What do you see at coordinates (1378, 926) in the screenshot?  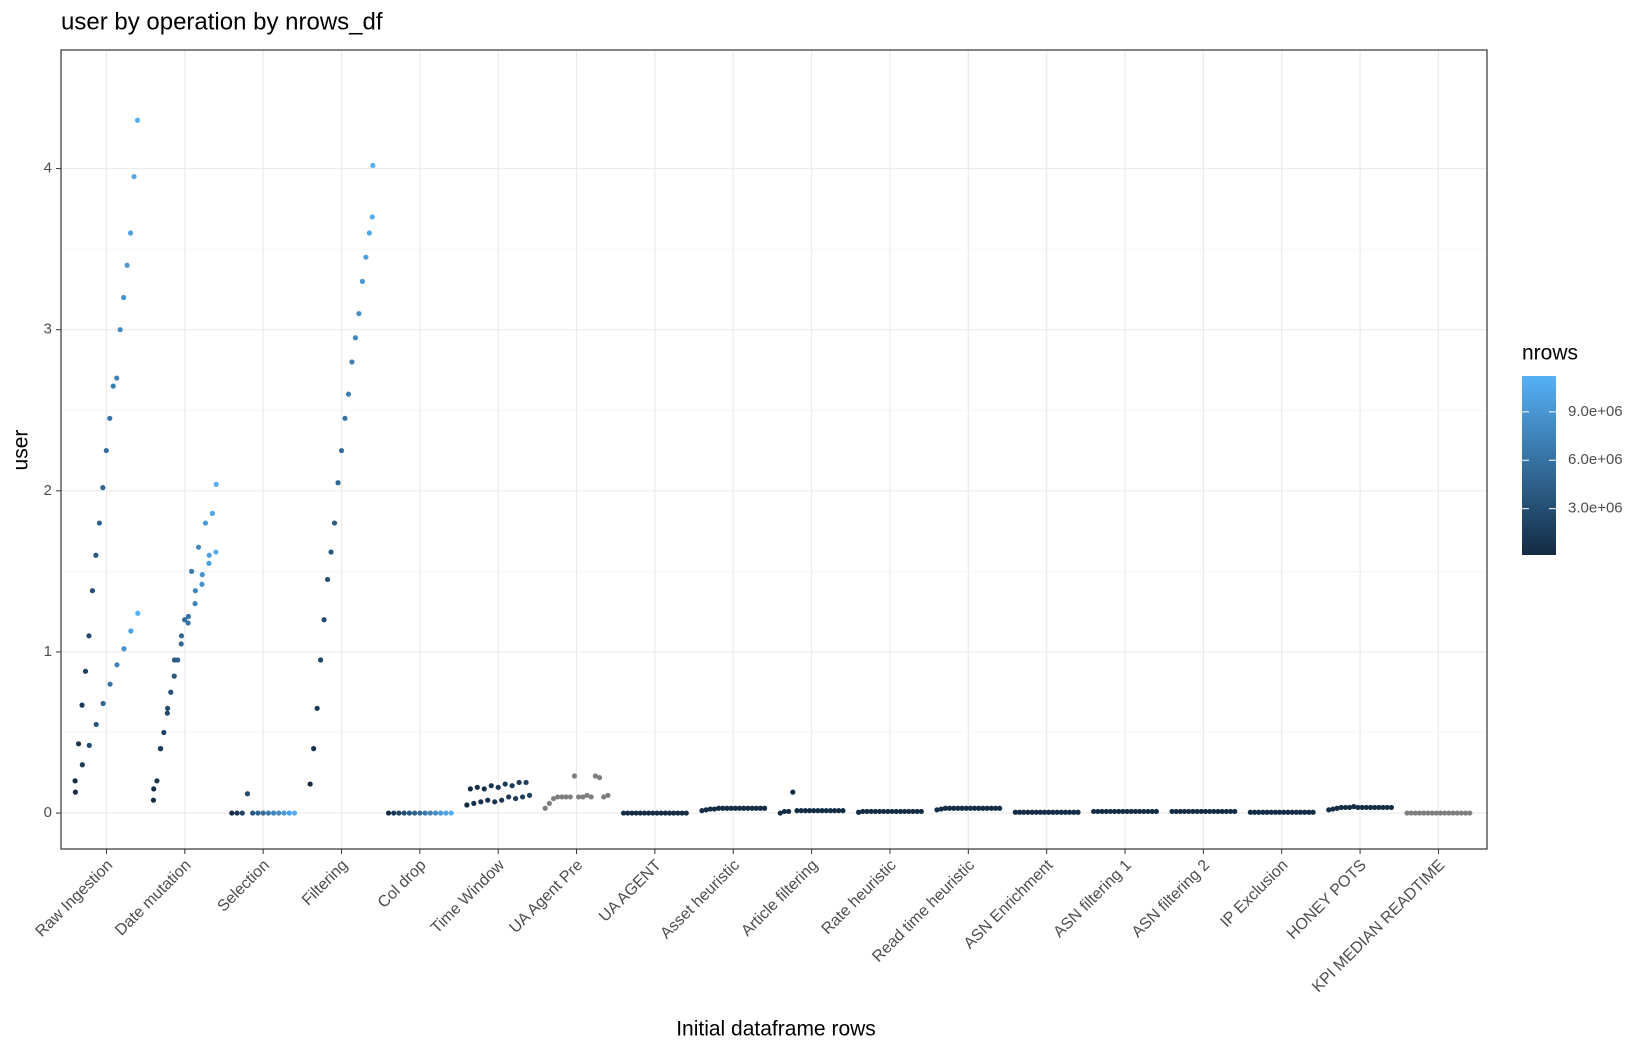 I see `x-tick-label: KPI MEDIAN READTIME` at bounding box center [1378, 926].